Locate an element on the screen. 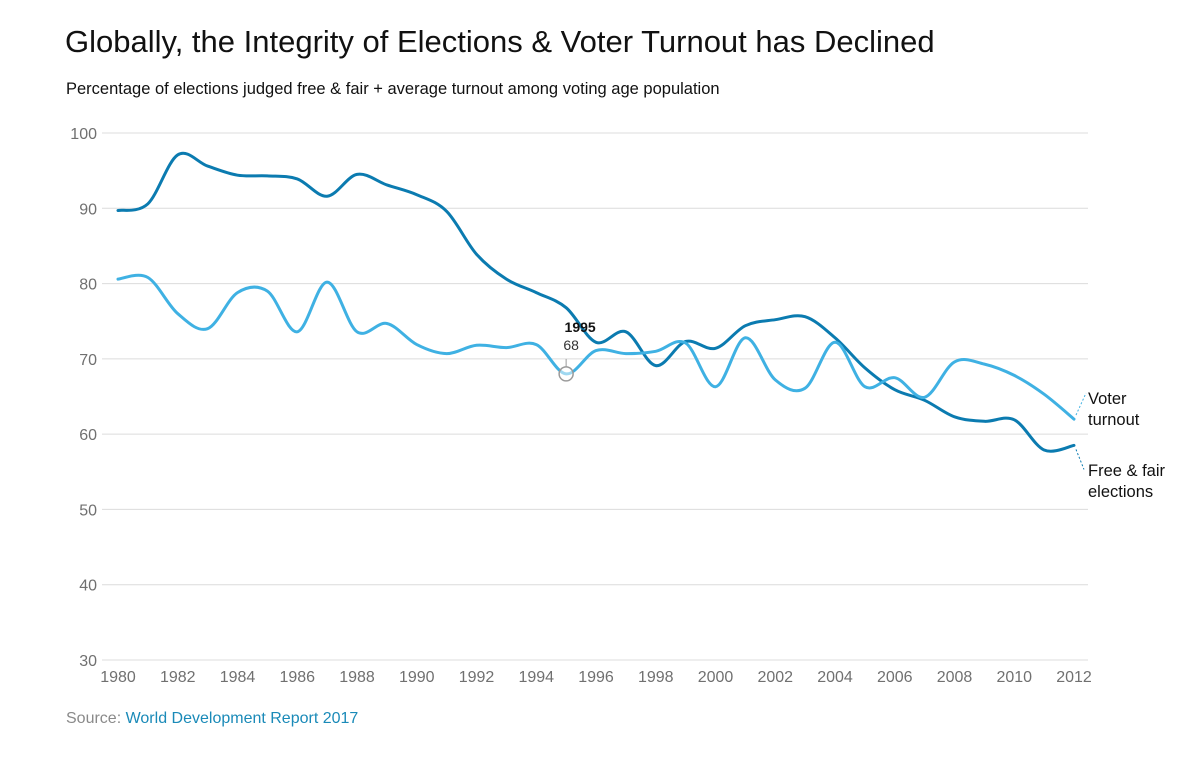 The height and width of the screenshot is (765, 1200). x-tick-label: 2004 is located at coordinates (835, 677).